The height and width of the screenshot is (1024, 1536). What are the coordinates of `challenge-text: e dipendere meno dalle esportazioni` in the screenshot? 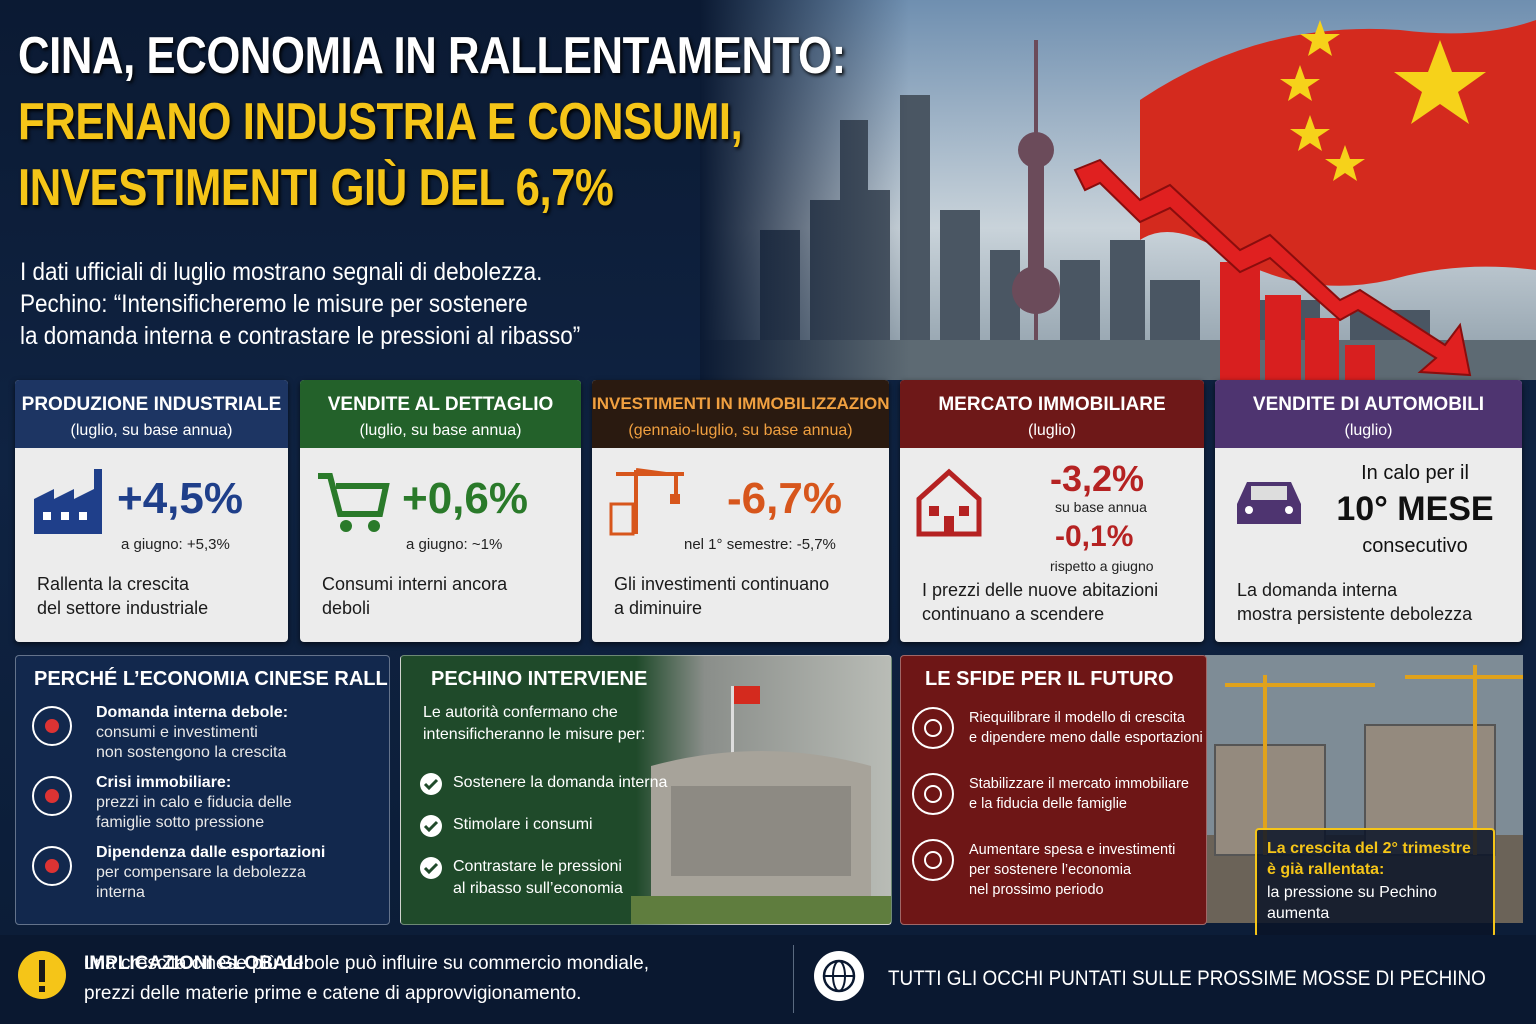 It's located at (1086, 738).